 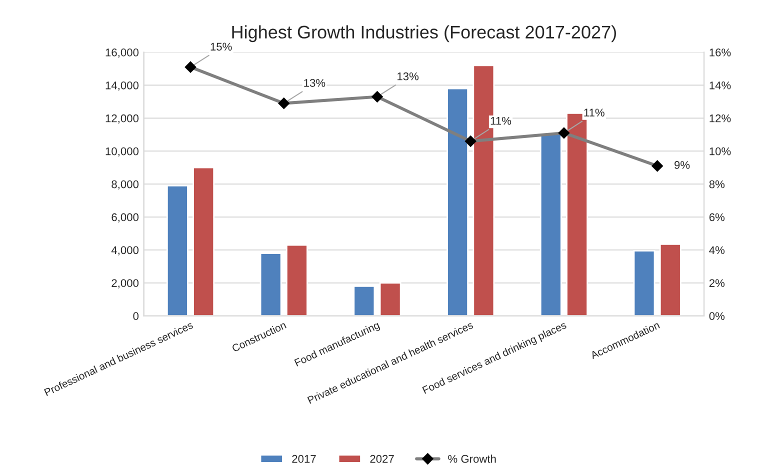 What do you see at coordinates (717, 316) in the screenshot?
I see `y2-tick-label: 0%` at bounding box center [717, 316].